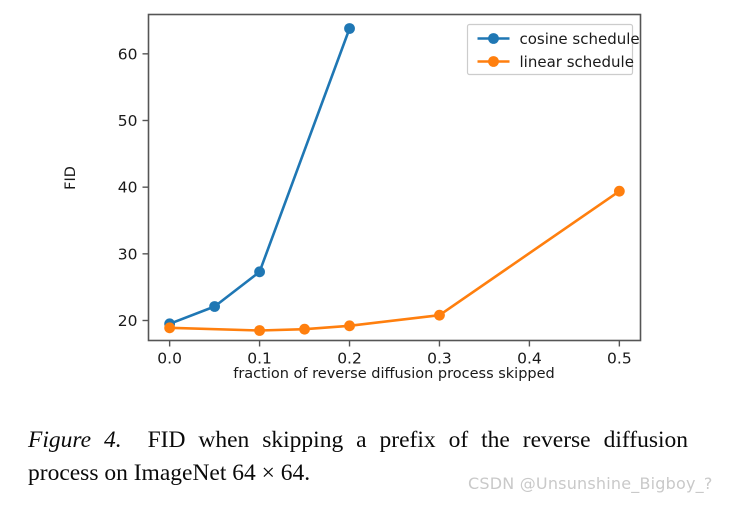 The image size is (744, 507). I want to click on figure-number-label: Figure 4., so click(75, 440).